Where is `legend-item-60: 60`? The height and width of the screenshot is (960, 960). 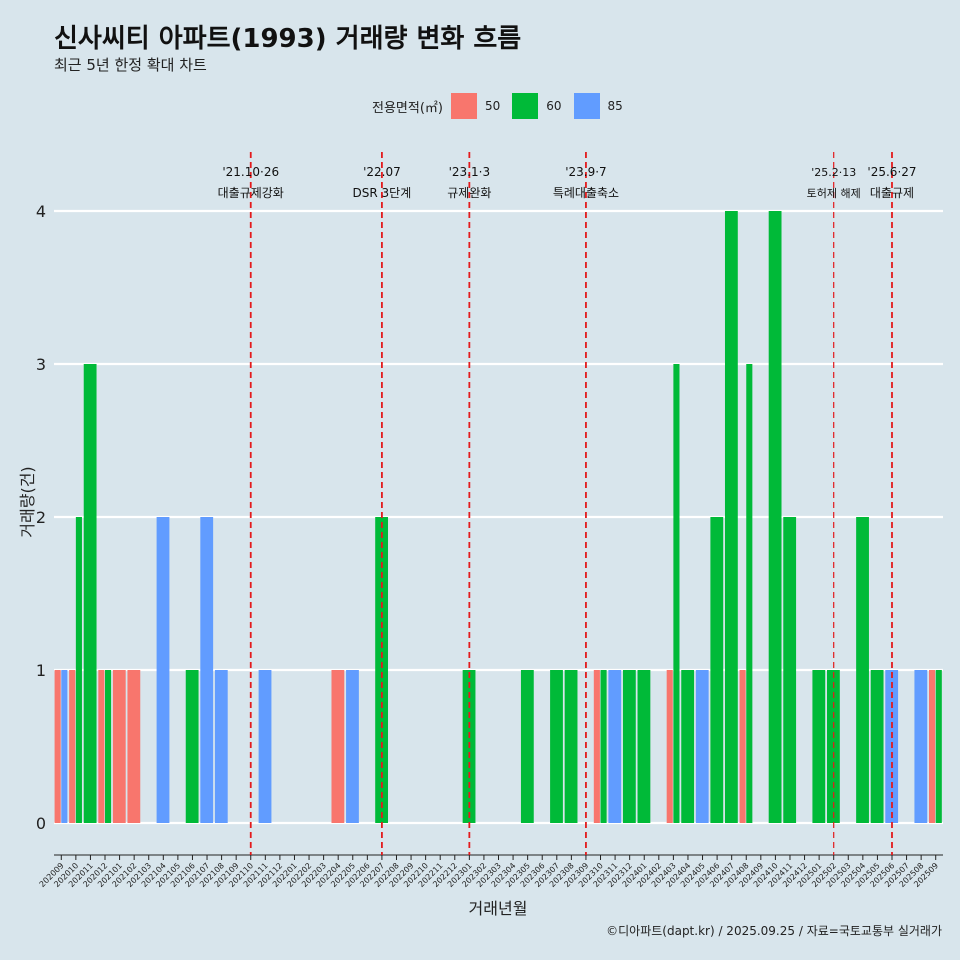 legend-item-60: 60 is located at coordinates (537, 106).